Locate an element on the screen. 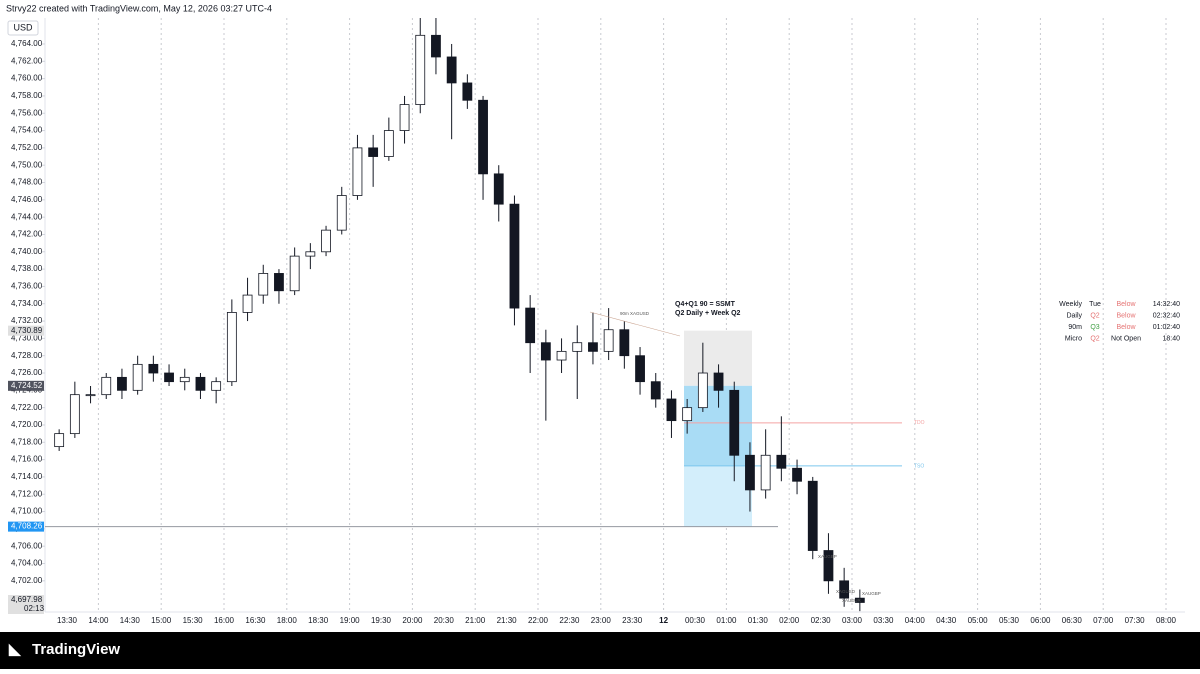 This screenshot has width=1200, height=674. x-tick-label: 18:30 is located at coordinates (318, 620).